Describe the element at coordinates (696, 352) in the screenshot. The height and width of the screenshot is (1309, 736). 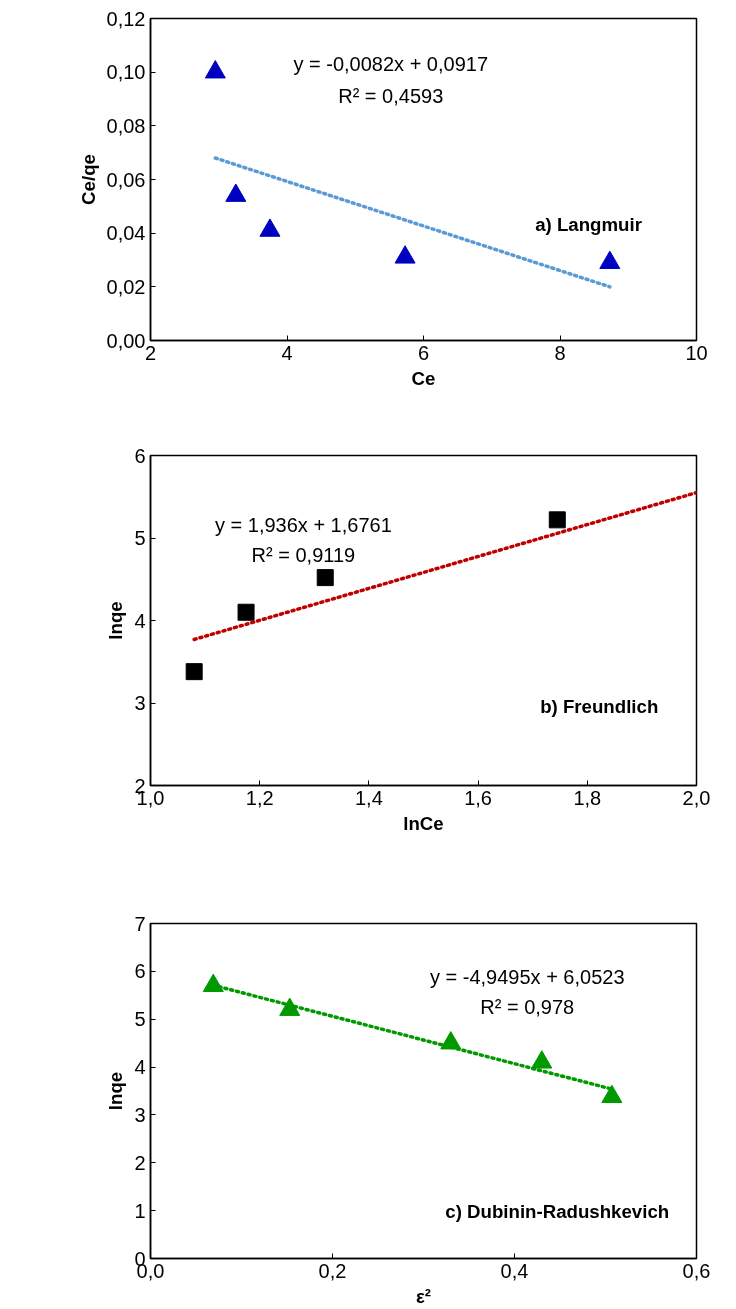
I see `x-tick-label: 10` at that location.